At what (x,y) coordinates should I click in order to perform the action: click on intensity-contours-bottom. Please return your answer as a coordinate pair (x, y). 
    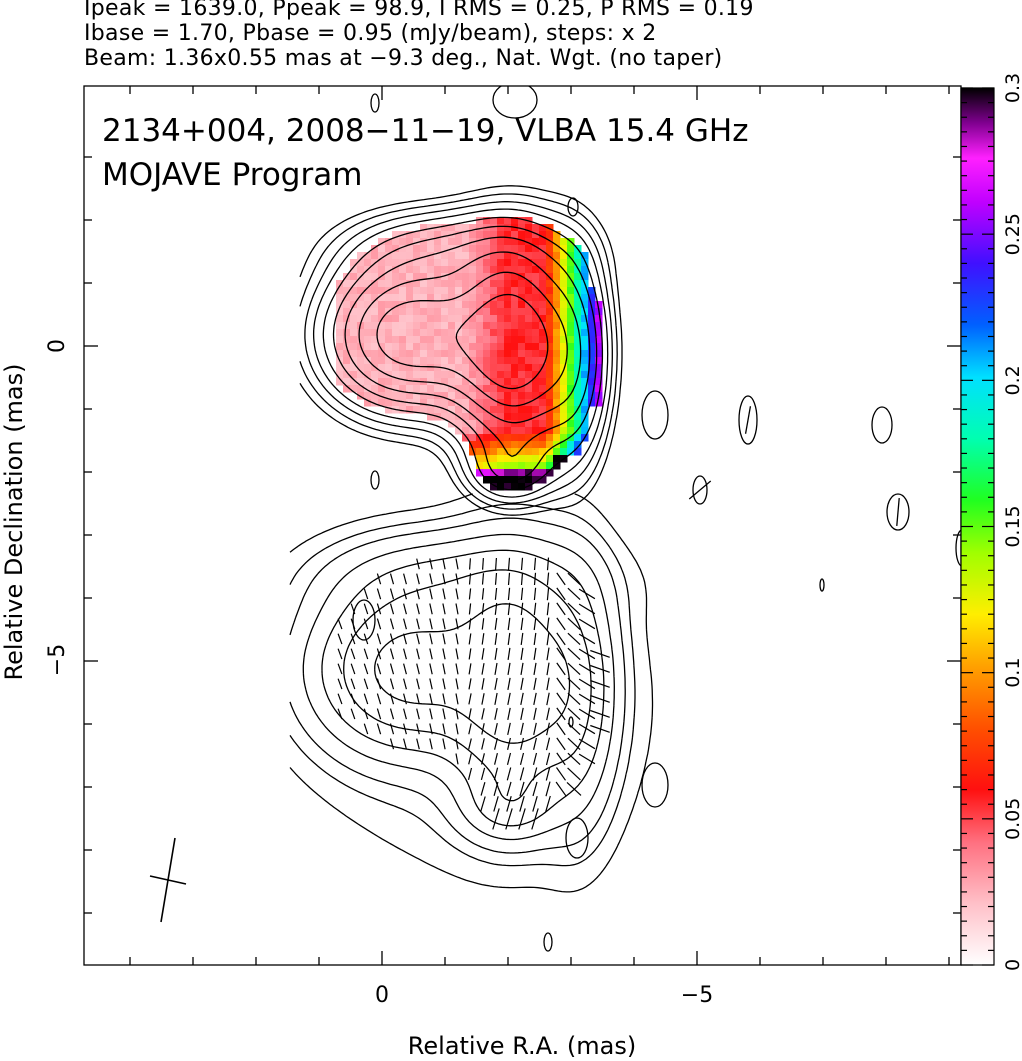
    Looking at the image, I should click on (471, 693).